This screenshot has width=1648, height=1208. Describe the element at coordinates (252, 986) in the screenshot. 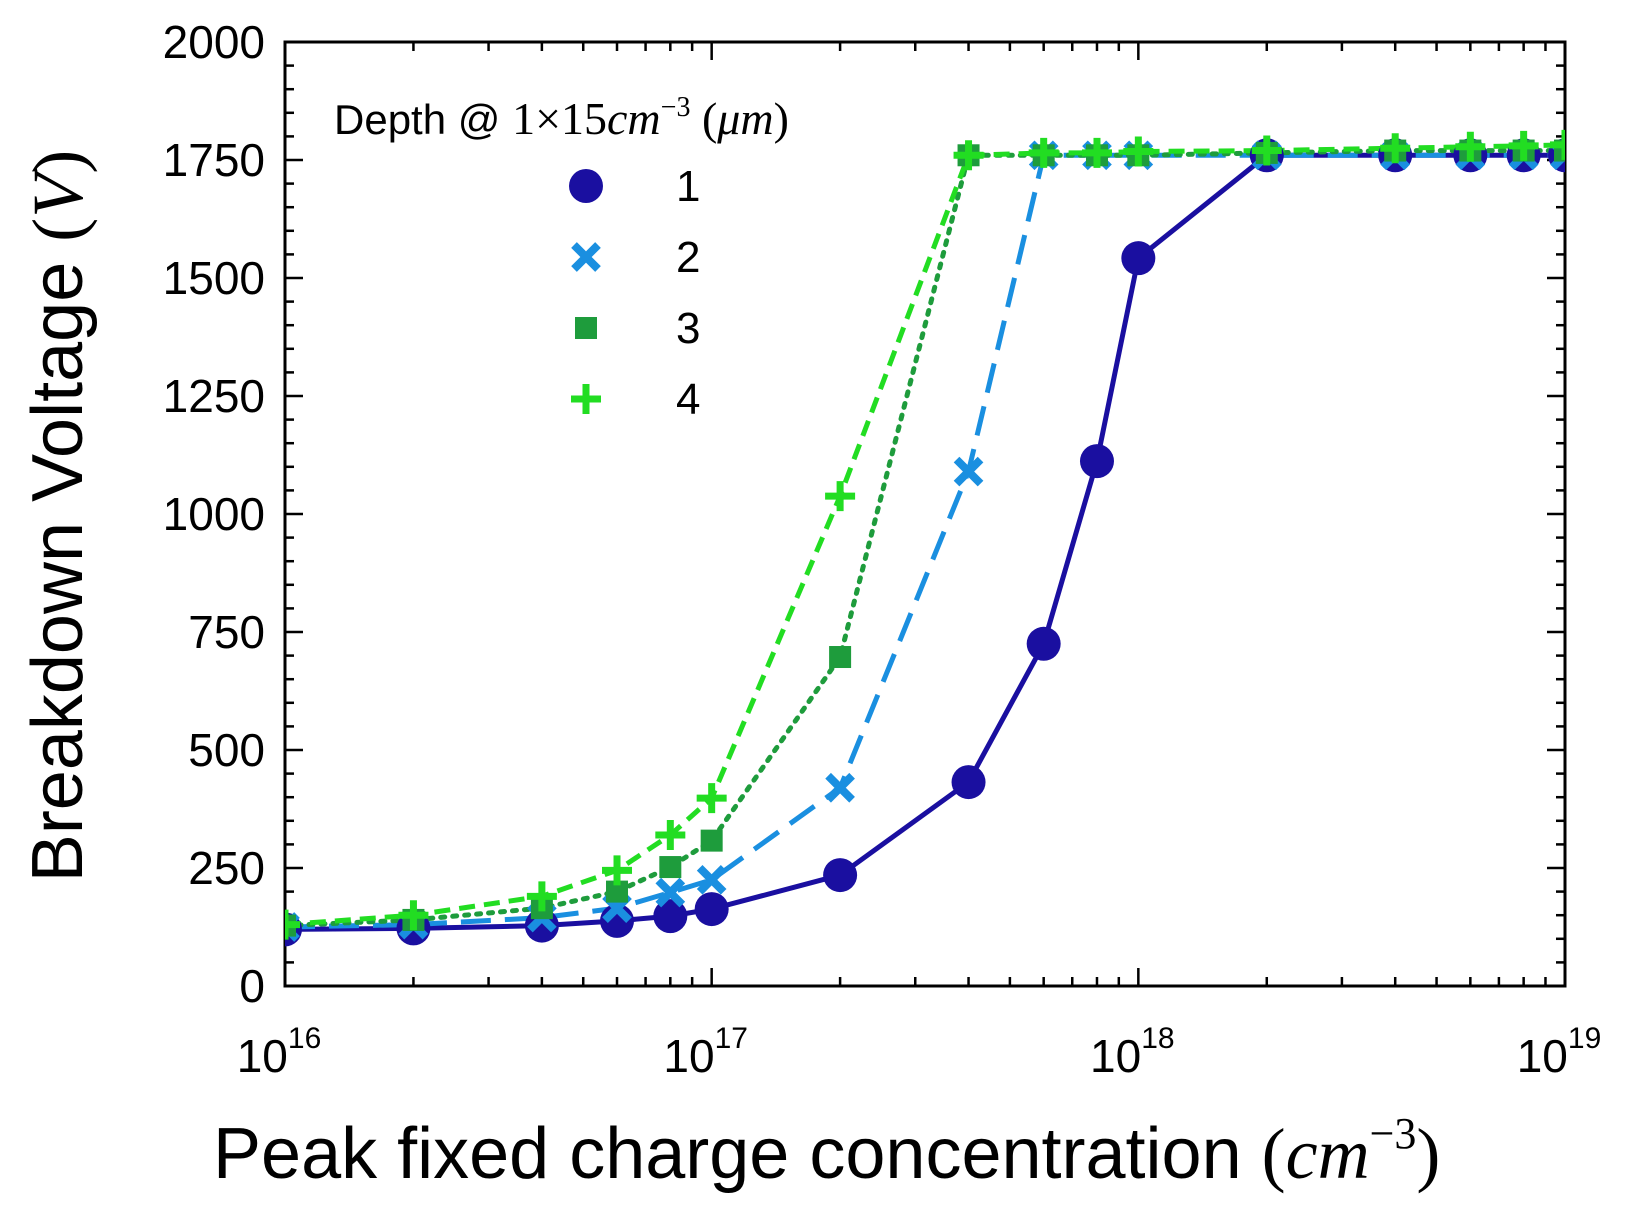

I see `y-tick-label: 0` at that location.